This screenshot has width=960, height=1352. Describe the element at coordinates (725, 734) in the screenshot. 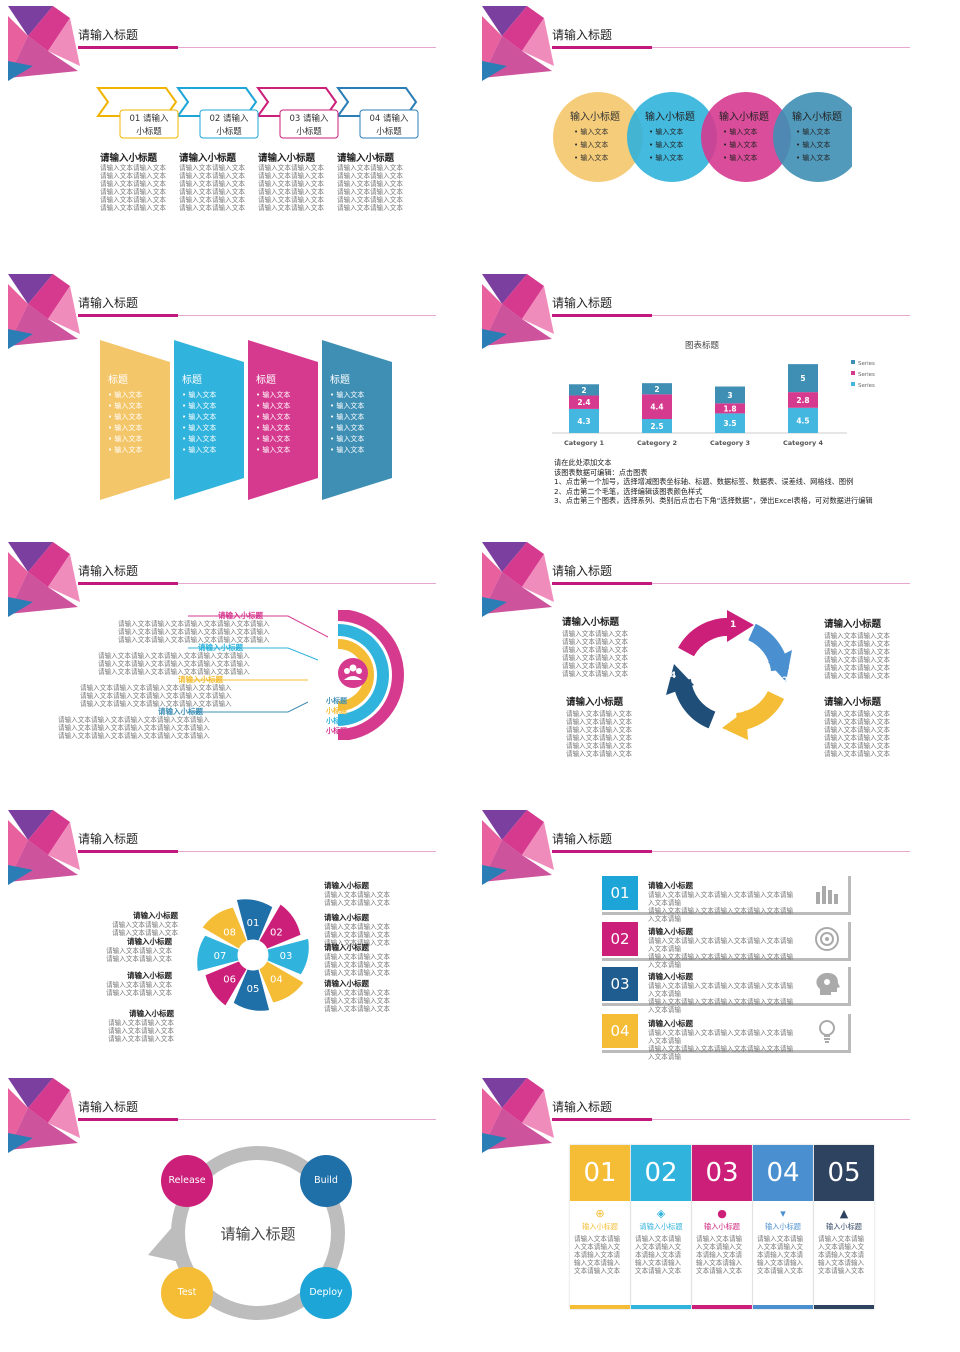

I see `svg-text: 3` at that location.